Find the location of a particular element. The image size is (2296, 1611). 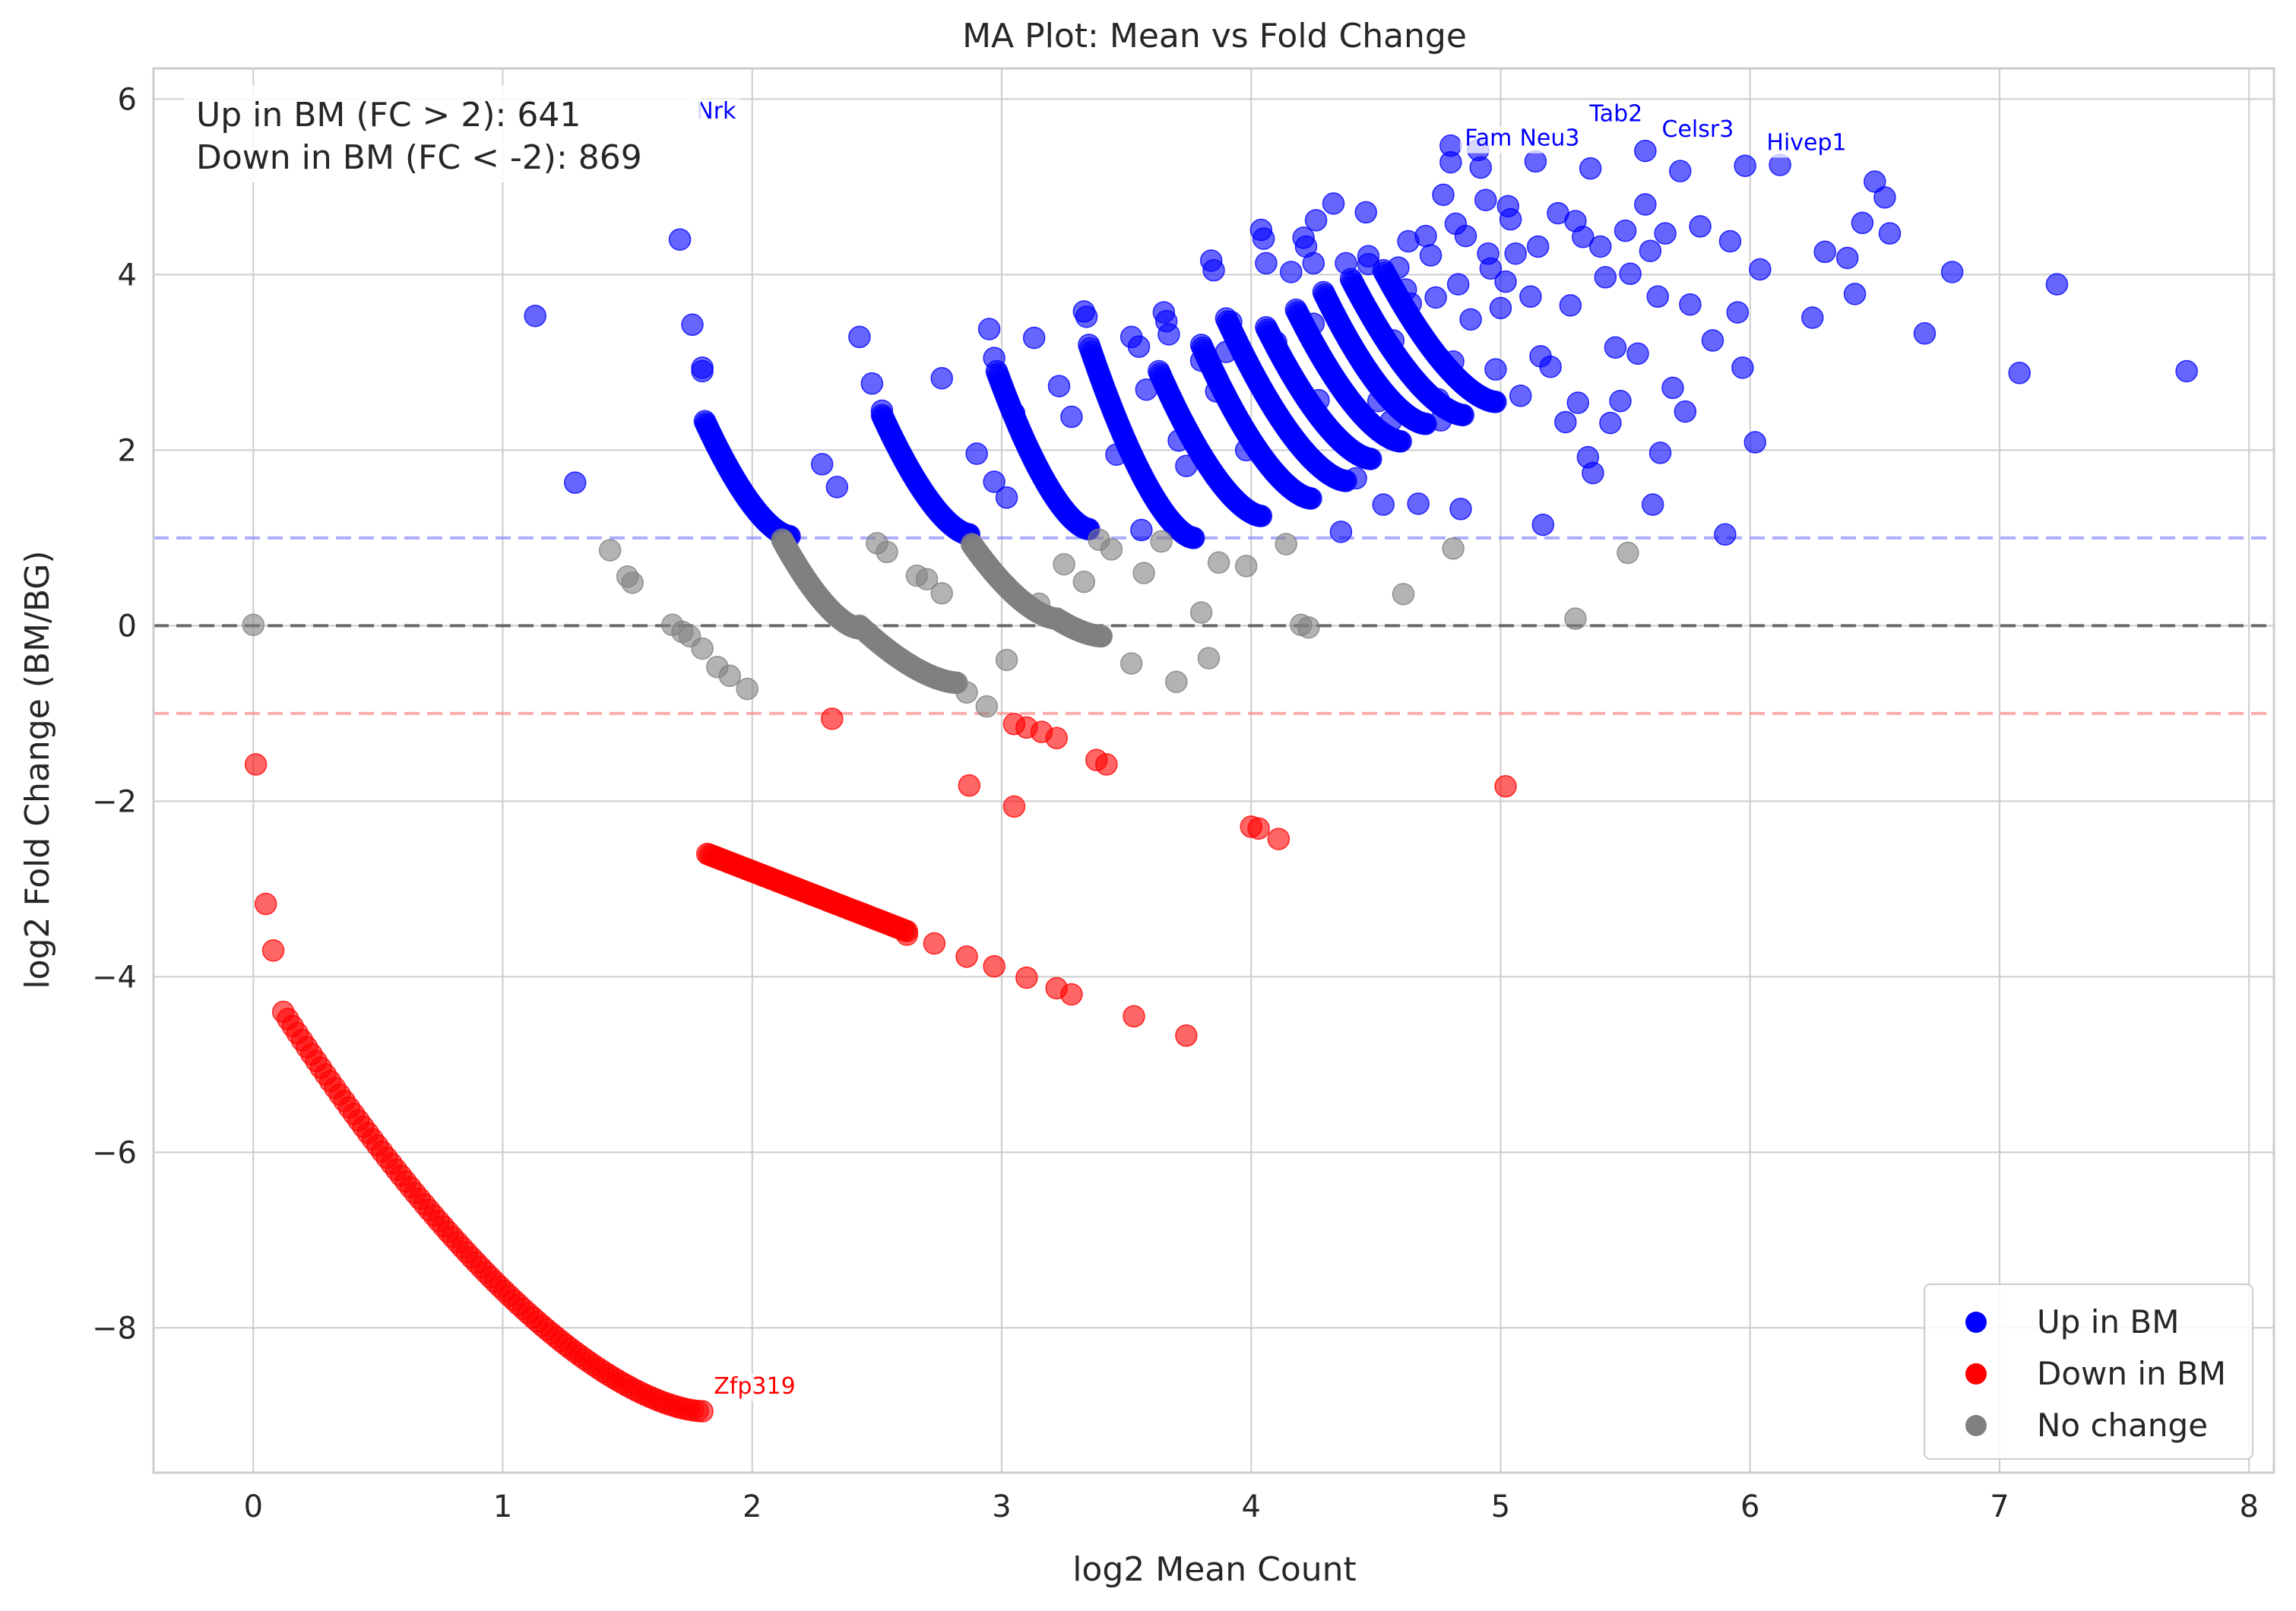

x-tick-label: 8 is located at coordinates (2248, 1506).